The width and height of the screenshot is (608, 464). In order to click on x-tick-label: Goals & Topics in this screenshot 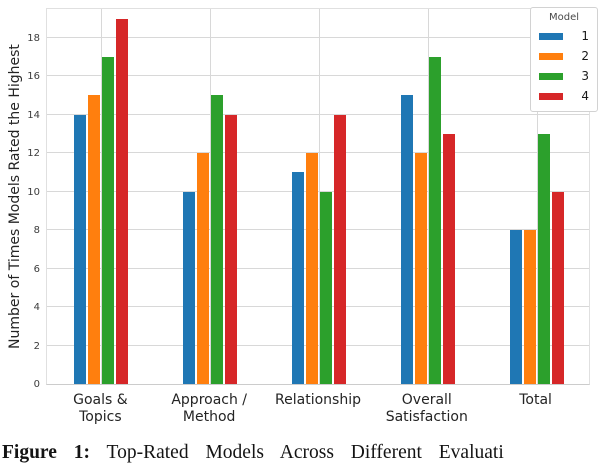, I will do `click(100, 409)`.